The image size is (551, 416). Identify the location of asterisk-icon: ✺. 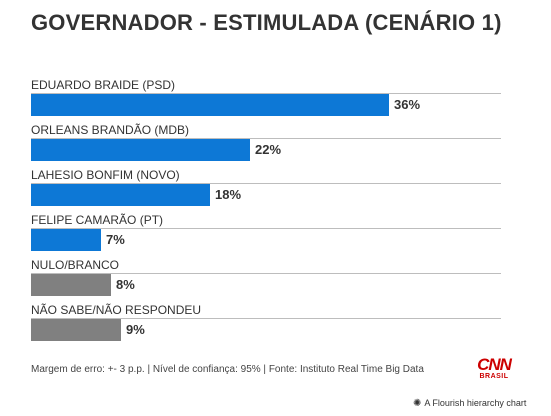
(417, 403).